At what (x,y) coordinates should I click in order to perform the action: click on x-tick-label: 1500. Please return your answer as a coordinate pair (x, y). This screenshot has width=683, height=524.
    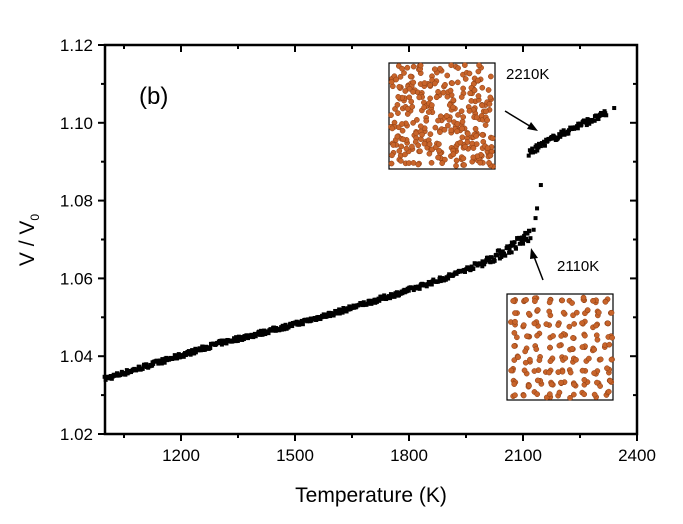
    Looking at the image, I should click on (295, 455).